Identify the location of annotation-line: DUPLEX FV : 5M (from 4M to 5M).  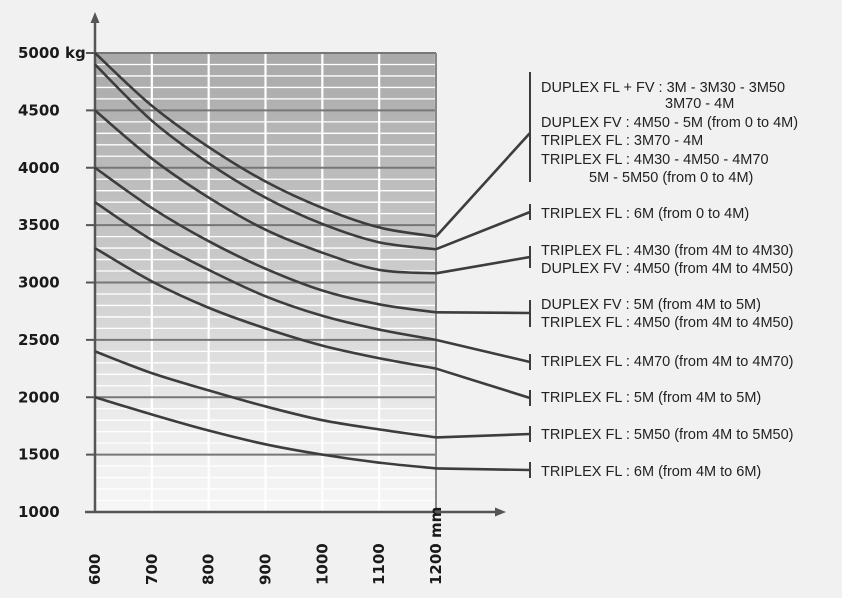
(651, 305).